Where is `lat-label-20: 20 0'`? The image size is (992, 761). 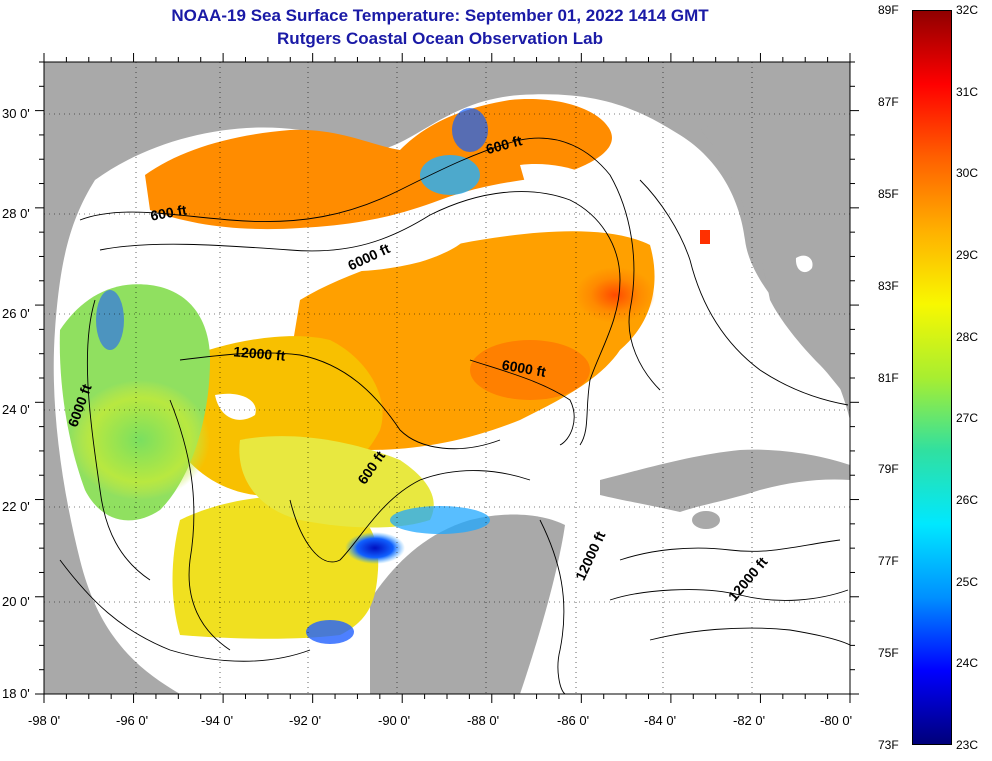
lat-label-20: 20 0' is located at coordinates (16, 601).